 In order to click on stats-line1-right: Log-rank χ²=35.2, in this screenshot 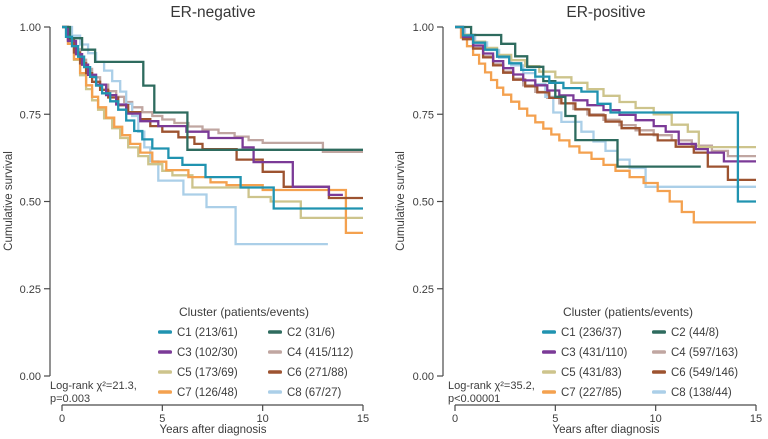, I will do `click(491, 386)`.